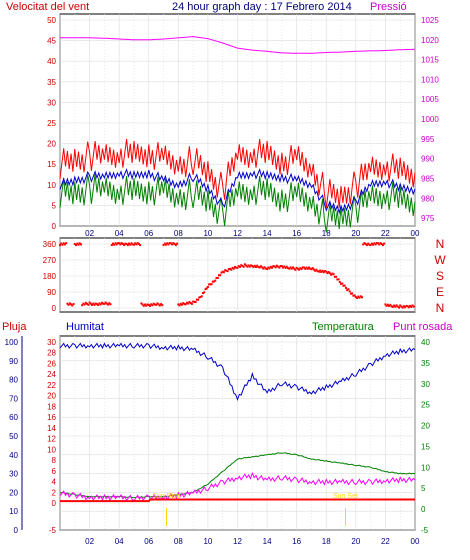 This screenshot has width=470, height=560. Describe the element at coordinates (237, 371) in the screenshot. I see `humidity-line` at that location.